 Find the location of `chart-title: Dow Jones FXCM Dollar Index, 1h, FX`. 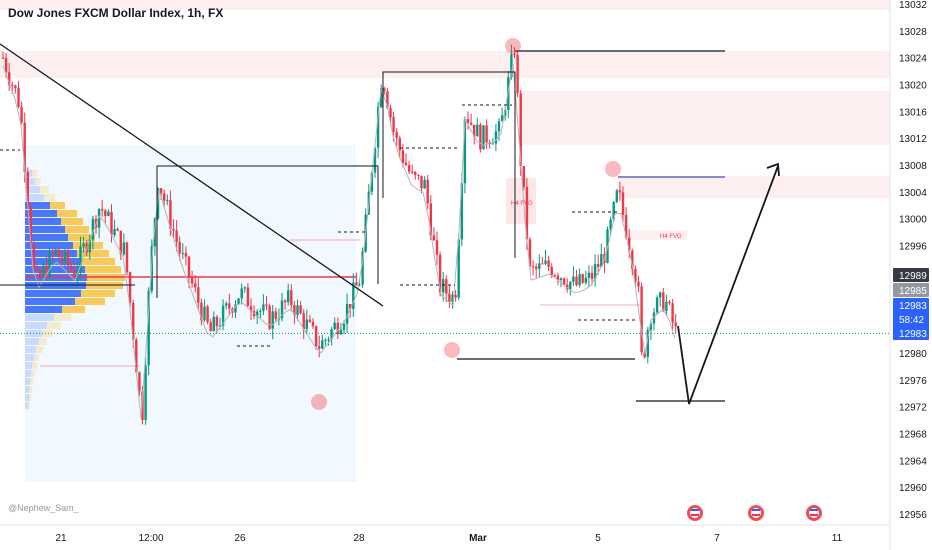

chart-title: Dow Jones FXCM Dollar Index, 1h, FX is located at coordinates (116, 13).